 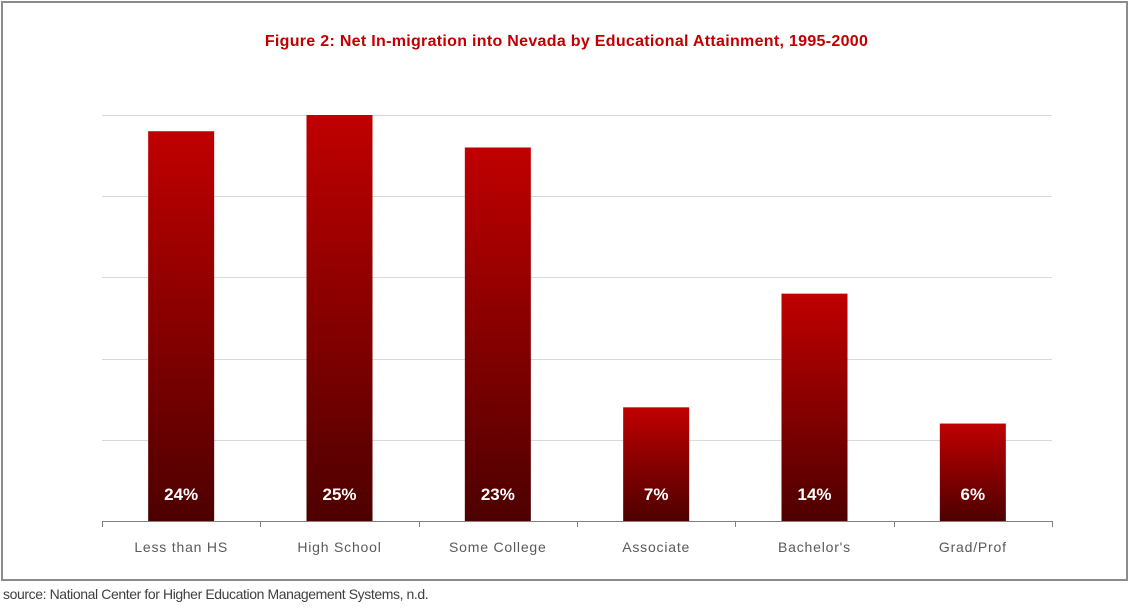 What do you see at coordinates (498, 547) in the screenshot?
I see `x-tick-label: Some College` at bounding box center [498, 547].